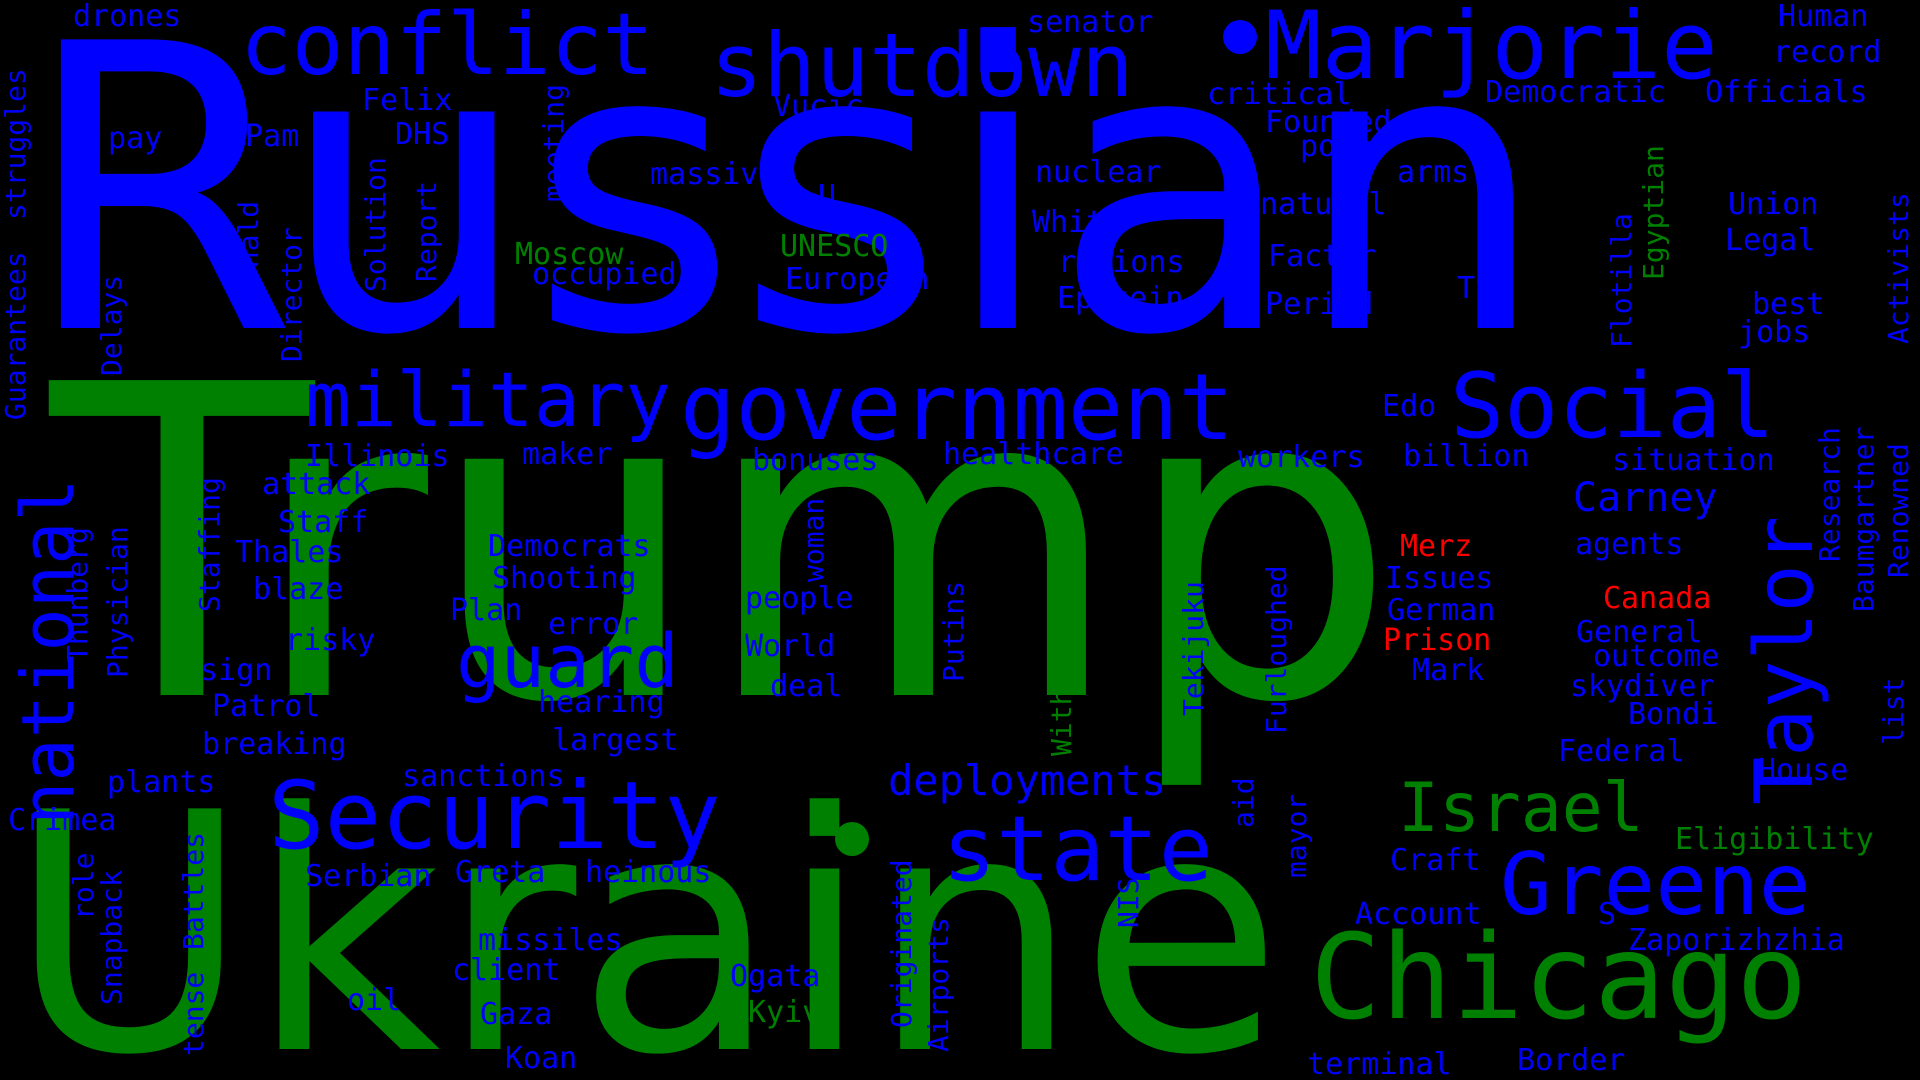 This screenshot has height=1080, width=1920. I want to click on word-bonuses: bonuses, so click(815, 460).